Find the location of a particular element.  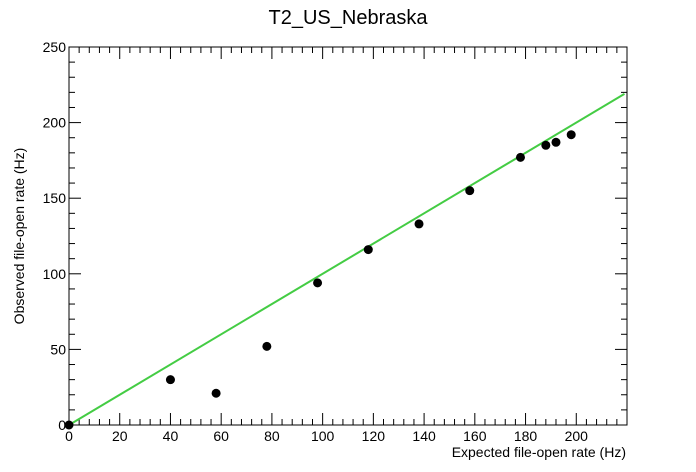

x-tick-label: 120 is located at coordinates (374, 436).